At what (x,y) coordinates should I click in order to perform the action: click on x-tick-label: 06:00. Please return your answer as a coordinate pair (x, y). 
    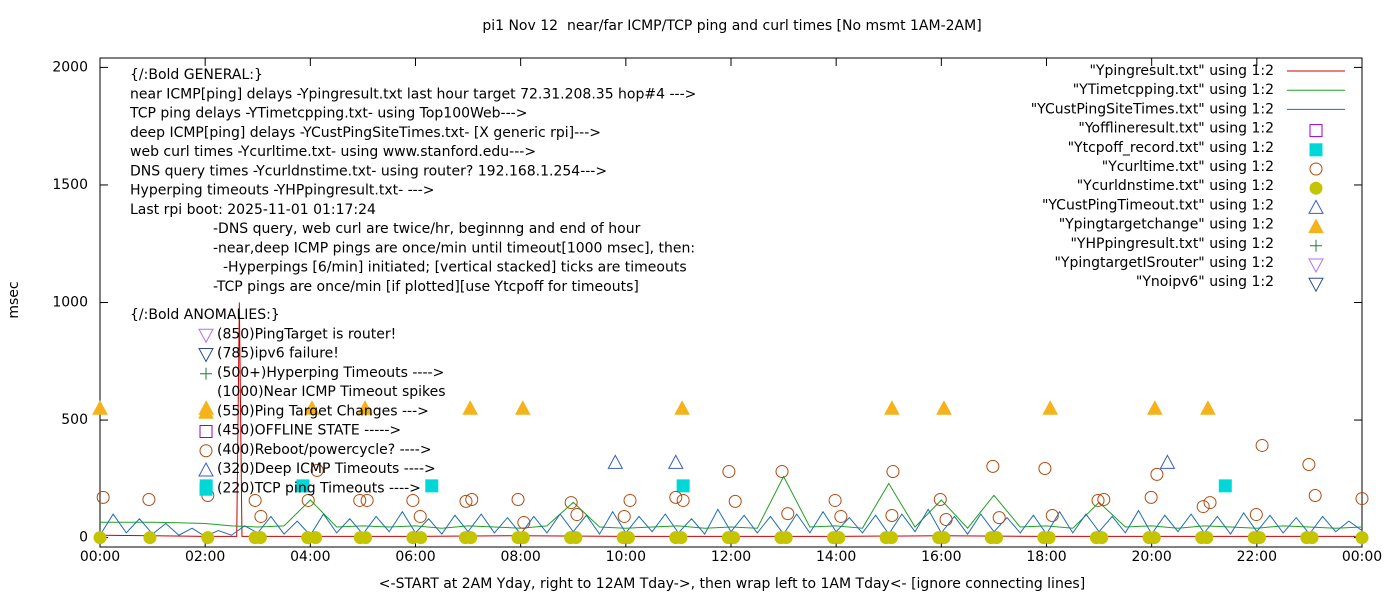
    Looking at the image, I should click on (415, 557).